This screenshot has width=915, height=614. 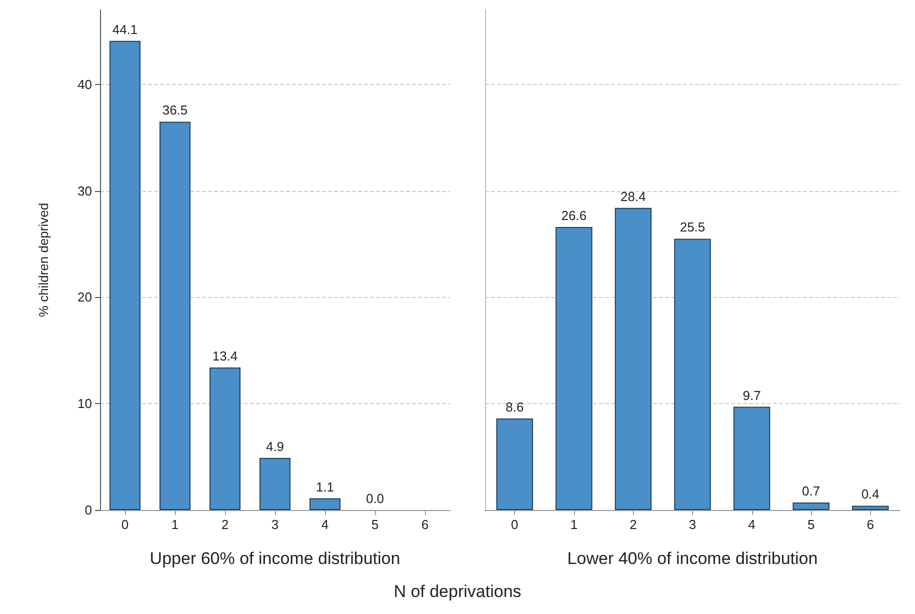 What do you see at coordinates (574, 216) in the screenshot?
I see `data-label: 26.6` at bounding box center [574, 216].